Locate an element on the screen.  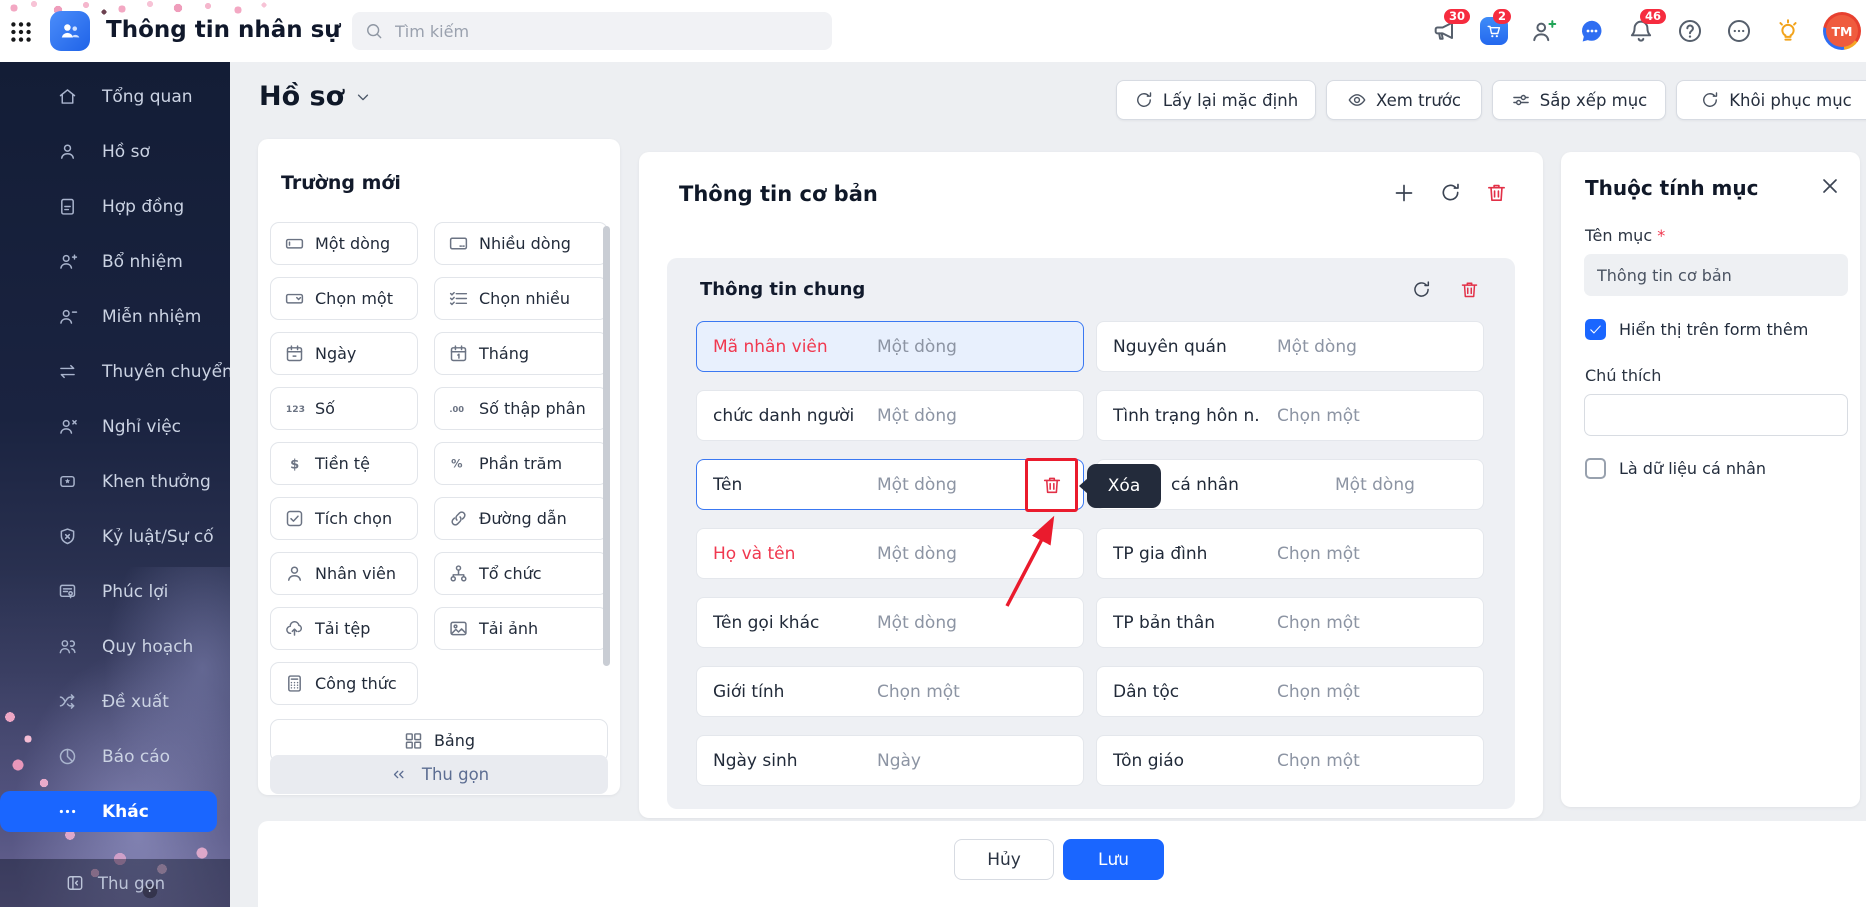
field-card-dan-toc: Dân tộc Chọn một is located at coordinates (1290, 691).